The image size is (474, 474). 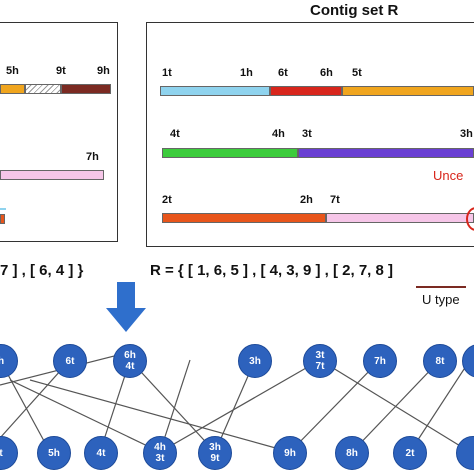 What do you see at coordinates (278, 134) in the screenshot?
I see `label-4h: 4h` at bounding box center [278, 134].